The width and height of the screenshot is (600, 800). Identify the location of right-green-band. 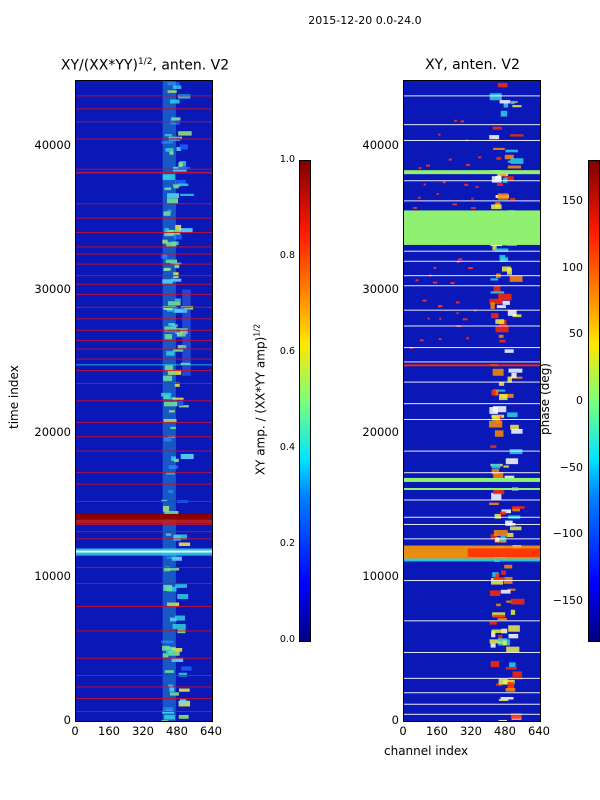
(472, 227).